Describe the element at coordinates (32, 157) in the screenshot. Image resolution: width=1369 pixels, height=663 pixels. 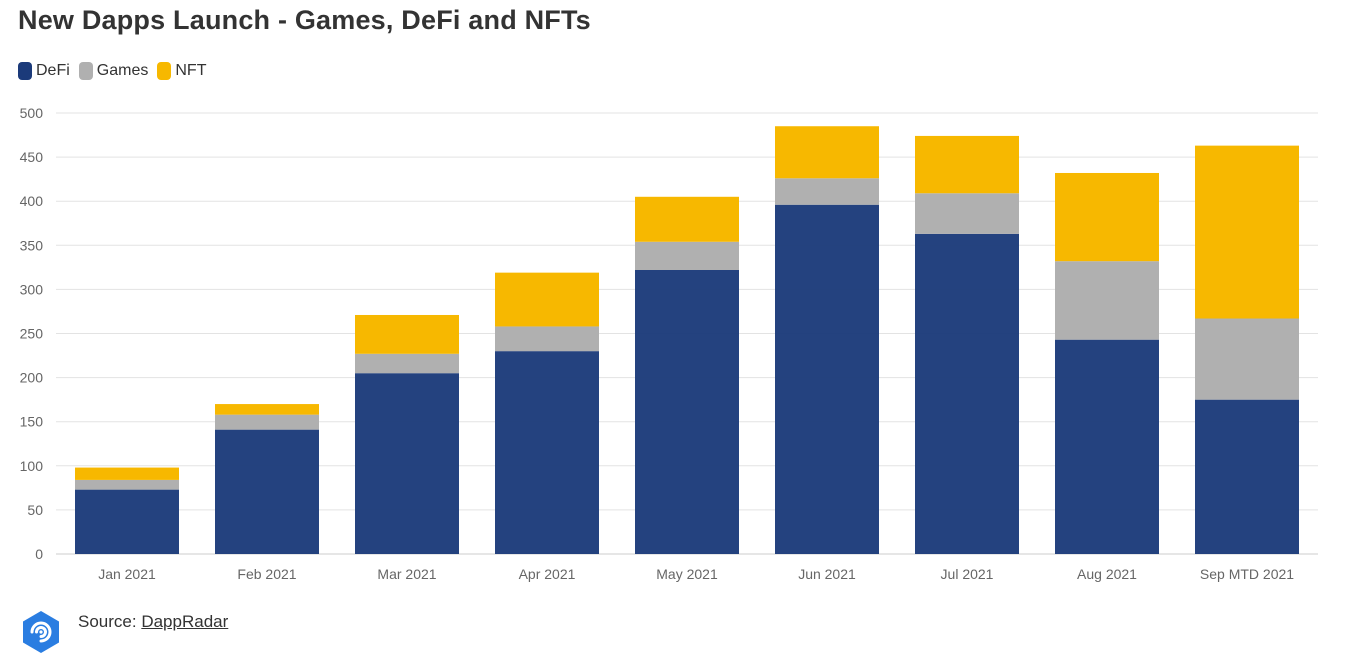
I see `y-tick-label: 450` at that location.